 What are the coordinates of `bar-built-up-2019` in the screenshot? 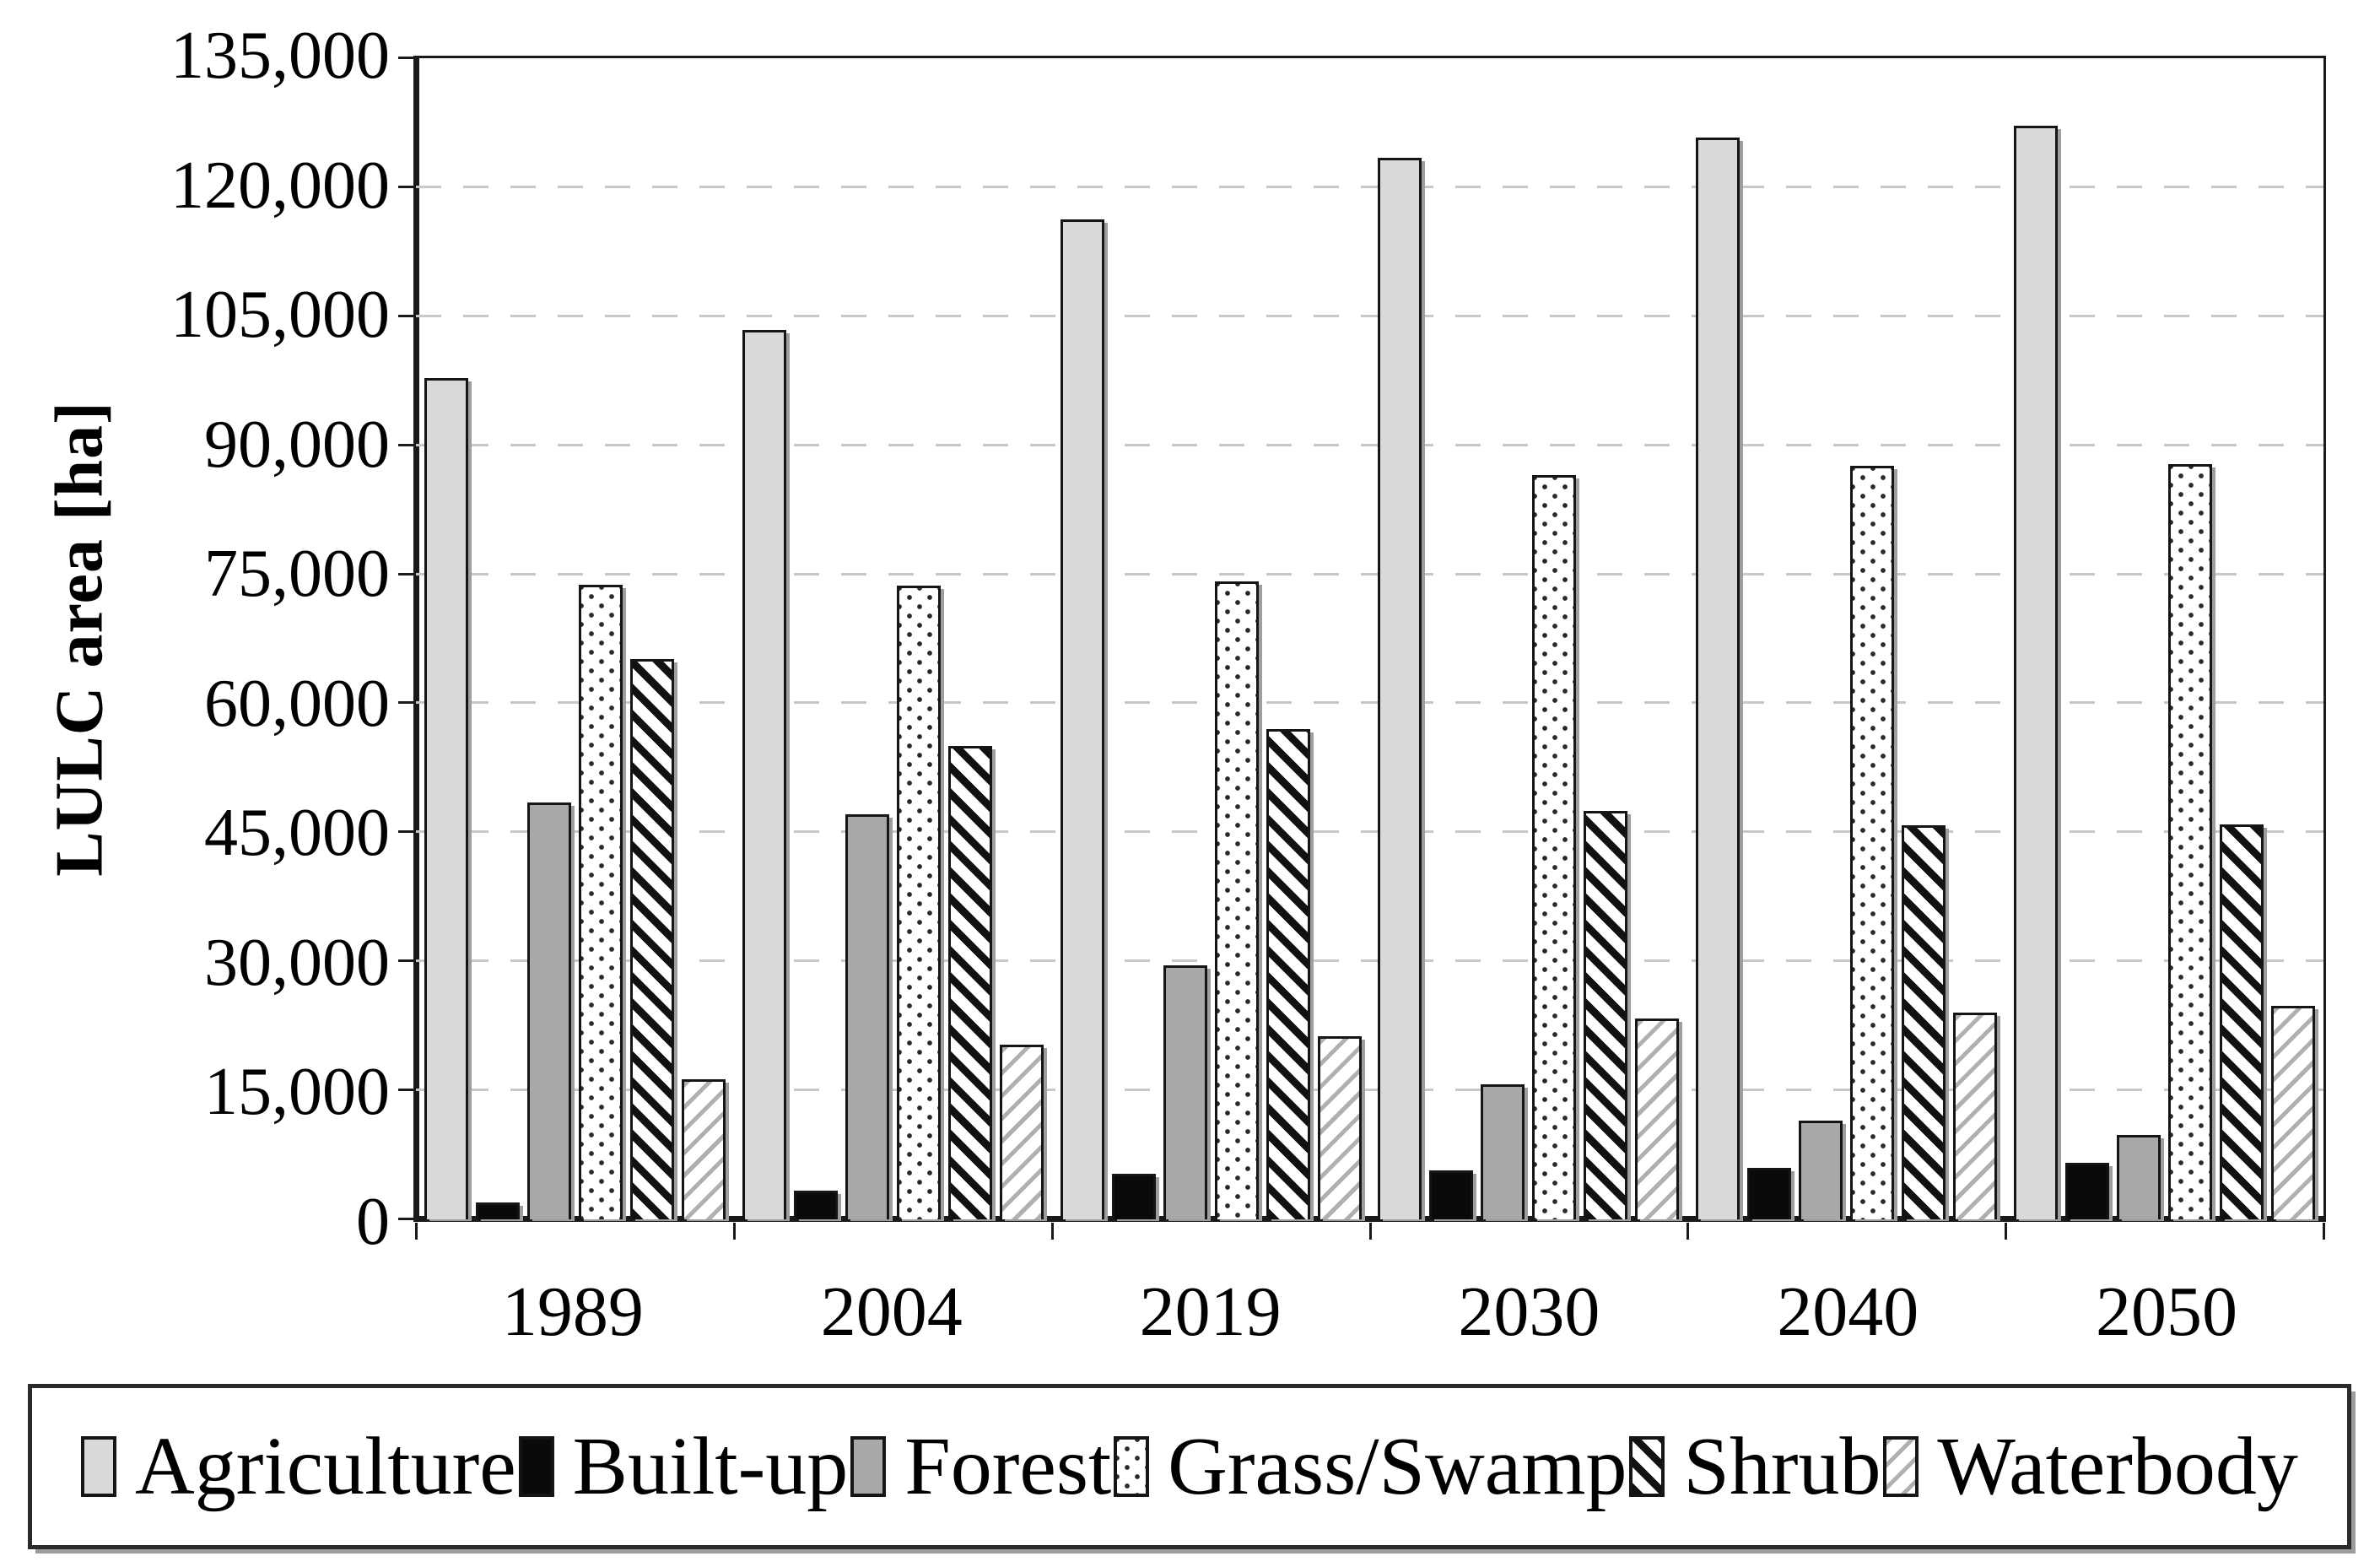 It's located at (1133, 1196).